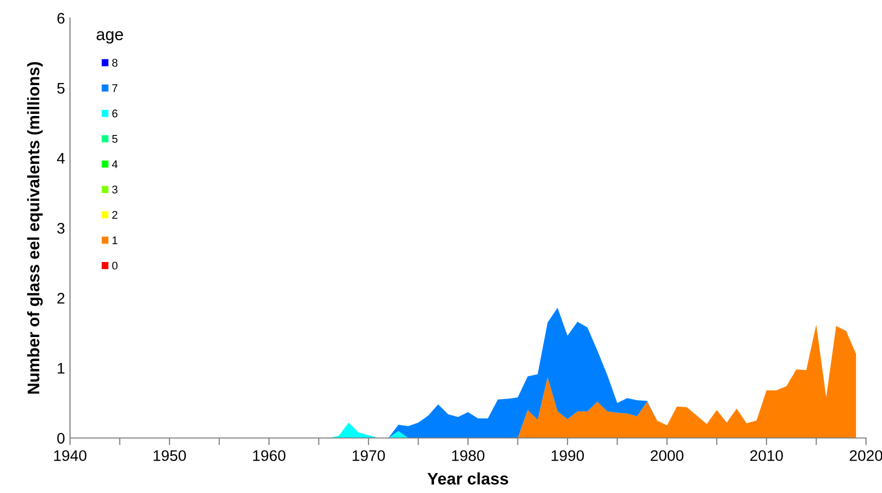 The width and height of the screenshot is (882, 493). I want to click on legend-label: 2, so click(115, 214).